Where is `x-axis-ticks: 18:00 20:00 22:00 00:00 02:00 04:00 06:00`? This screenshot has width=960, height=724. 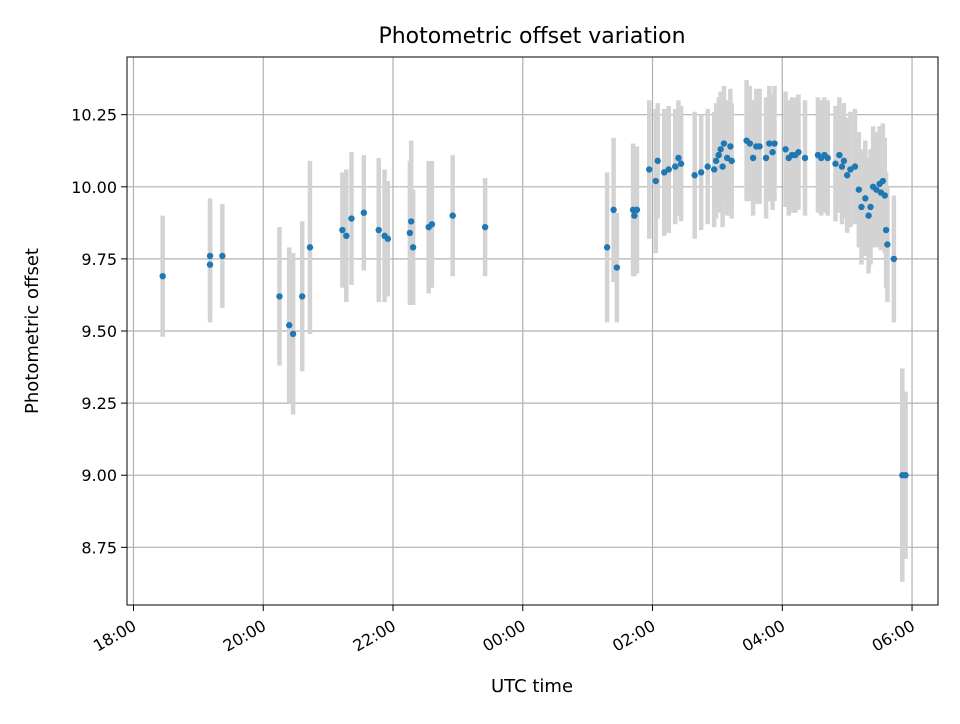 x-axis-ticks: 18:00 20:00 22:00 00:00 02:00 04:00 06:00 is located at coordinates (504, 630).